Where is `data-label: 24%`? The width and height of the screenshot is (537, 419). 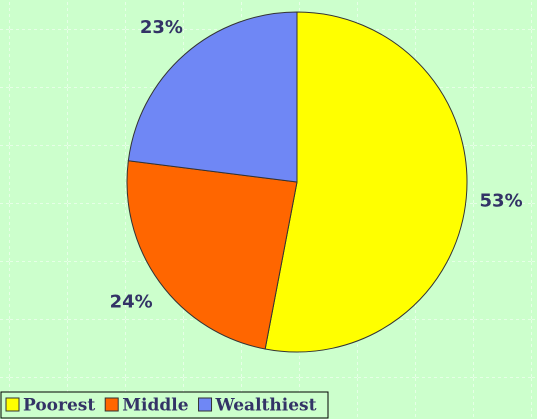
data-label: 24% is located at coordinates (131, 301).